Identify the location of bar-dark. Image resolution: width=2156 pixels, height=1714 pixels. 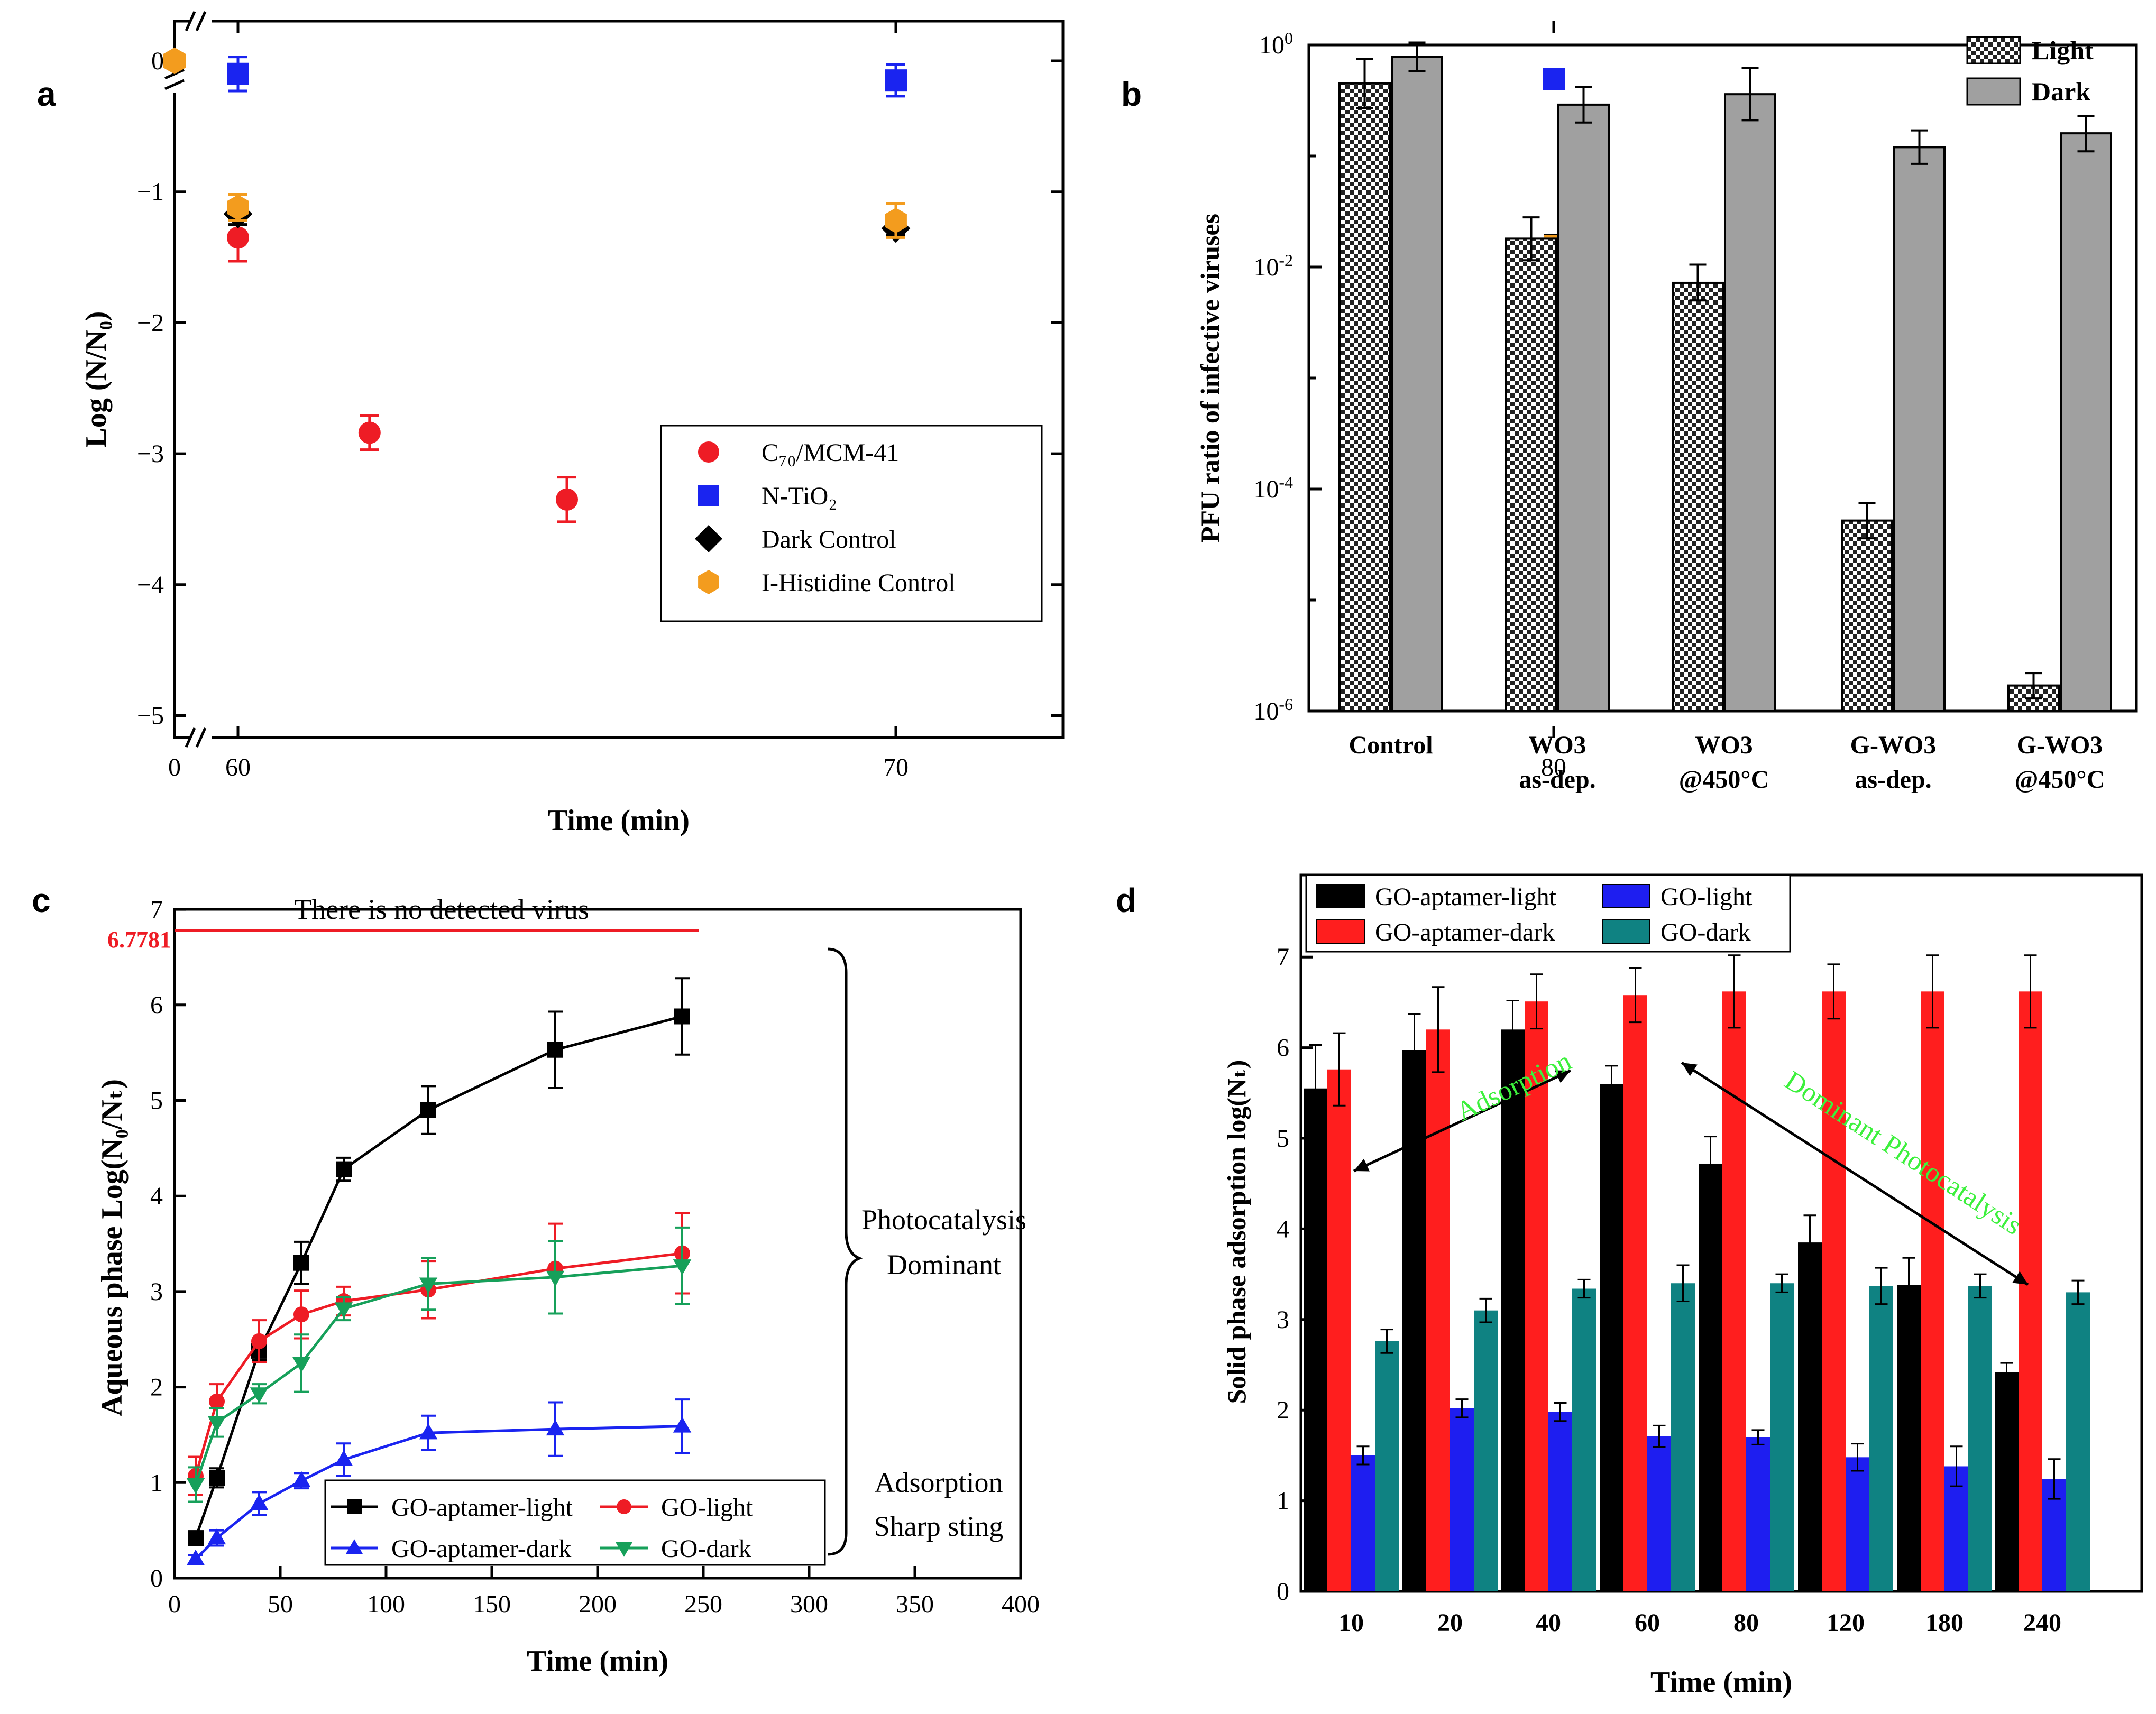
(1417, 384).